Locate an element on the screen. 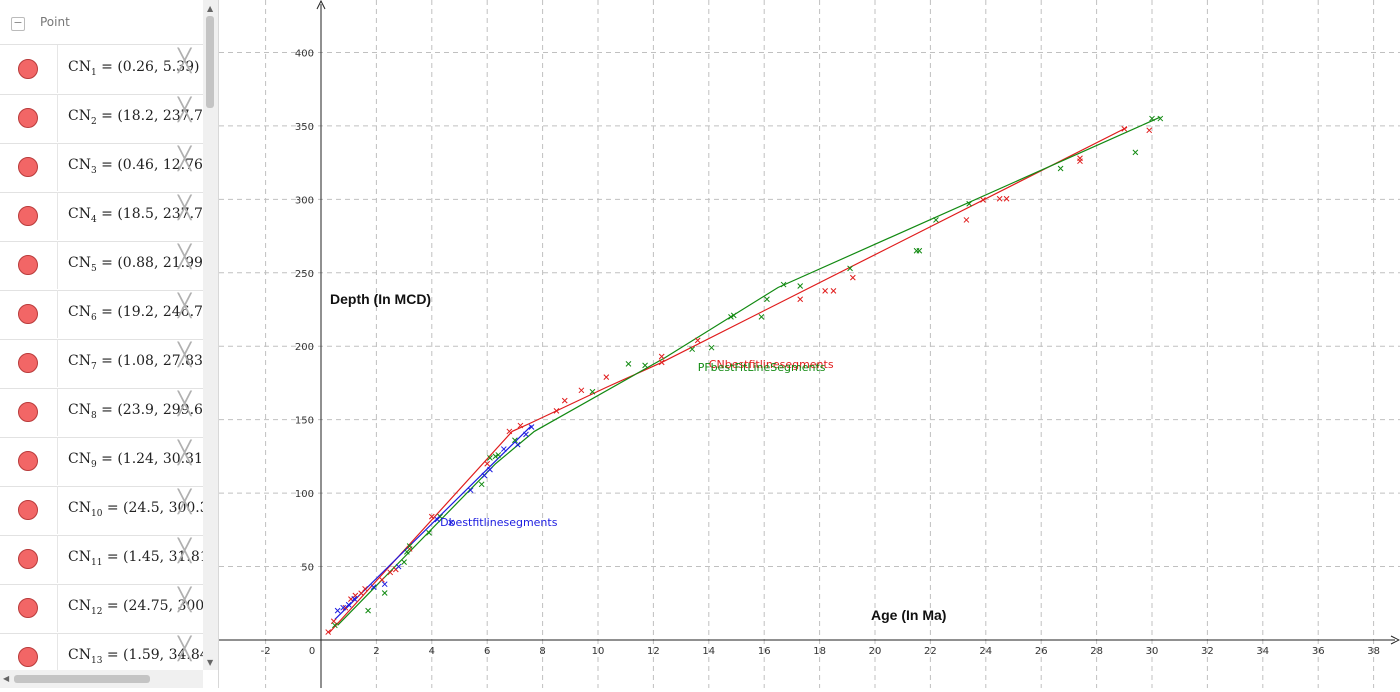  y-tick-label: 300 is located at coordinates (304, 200).